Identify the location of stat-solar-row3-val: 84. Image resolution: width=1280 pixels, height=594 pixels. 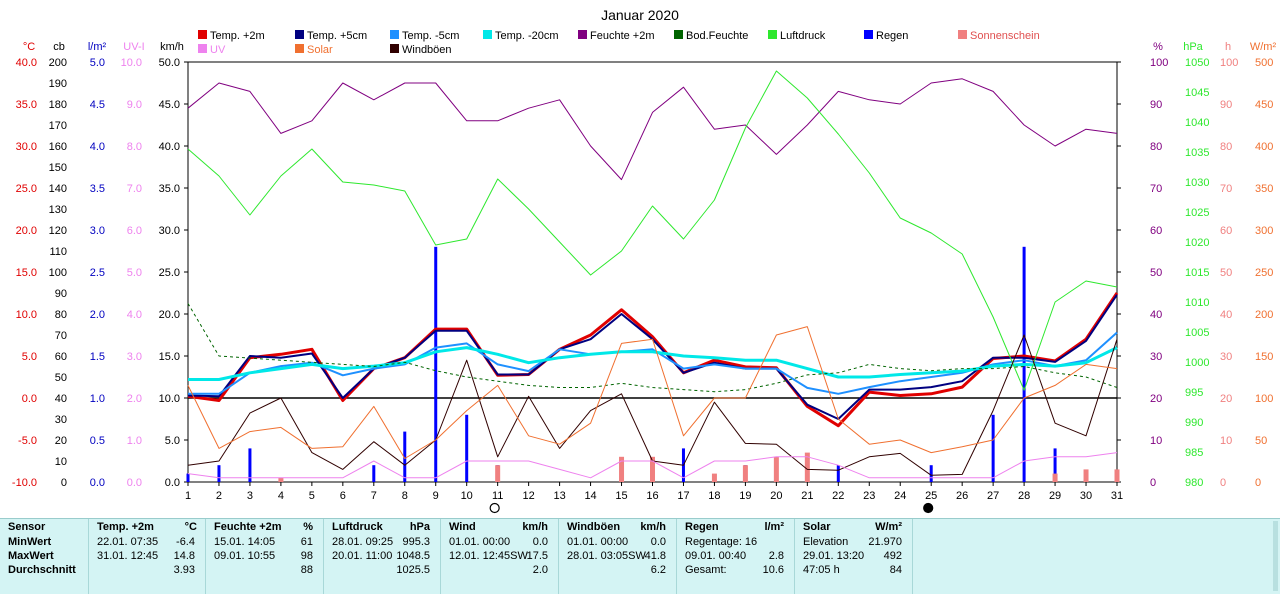
(895, 570).